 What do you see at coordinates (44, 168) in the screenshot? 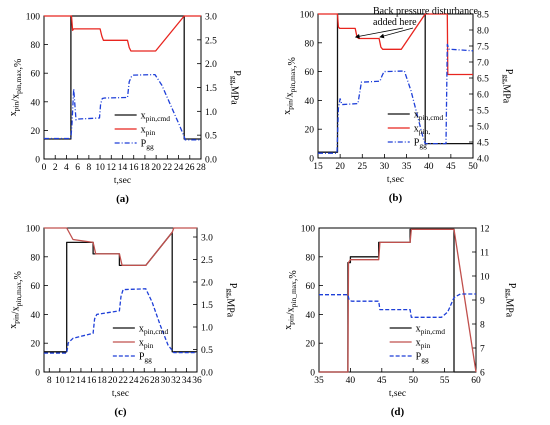
I see `x-tick-label: 0` at bounding box center [44, 168].